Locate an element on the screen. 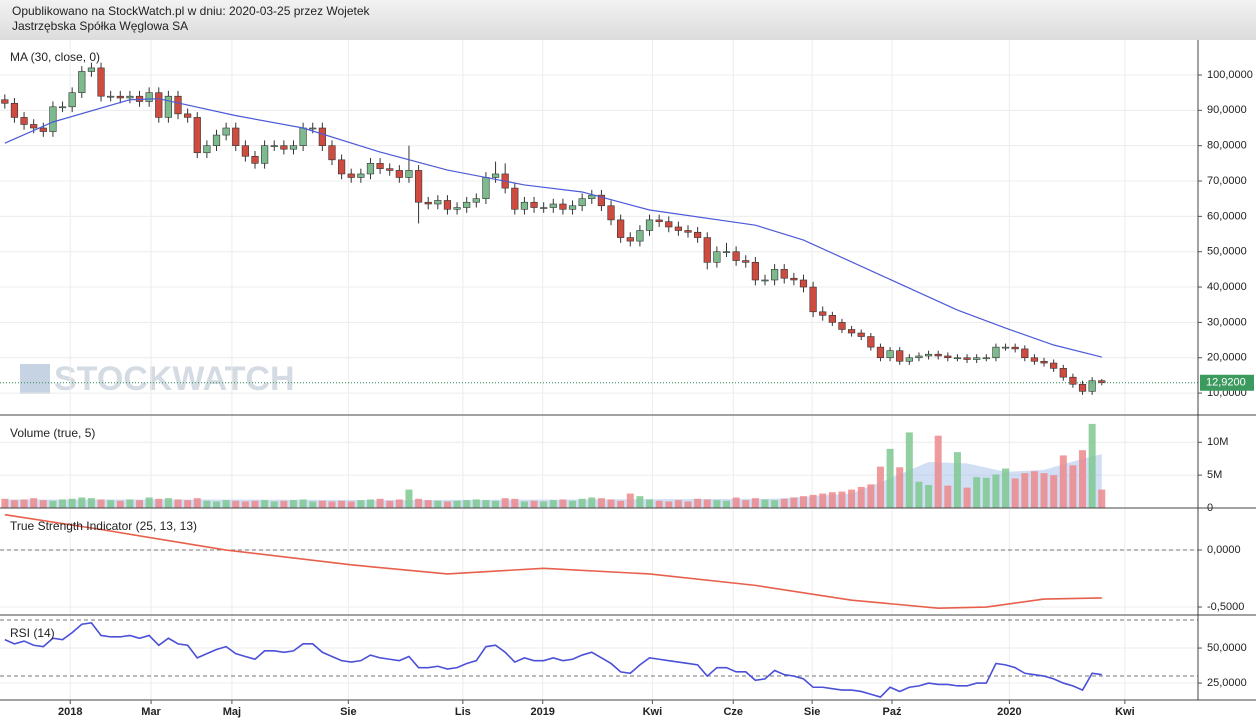 The image size is (1256, 720). indicator-line is located at coordinates (553, 660).